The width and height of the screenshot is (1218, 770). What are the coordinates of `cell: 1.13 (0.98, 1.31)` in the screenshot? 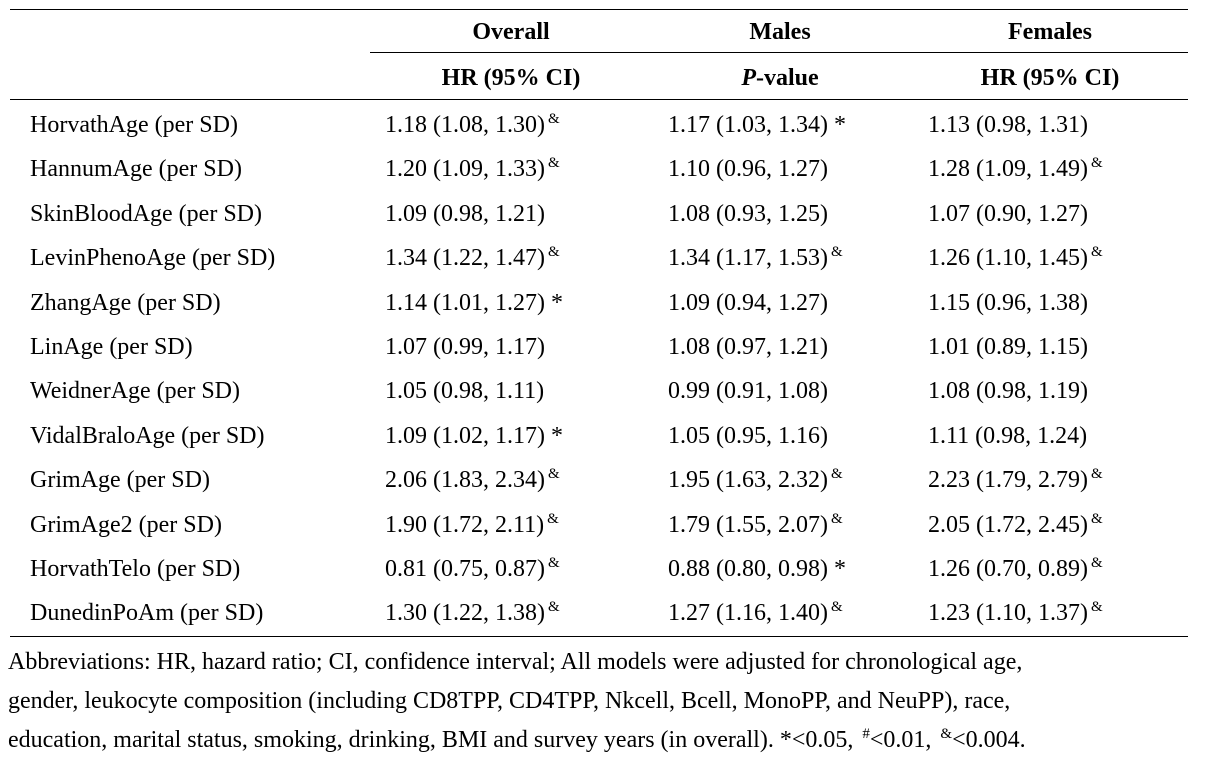 It's located at (1008, 125).